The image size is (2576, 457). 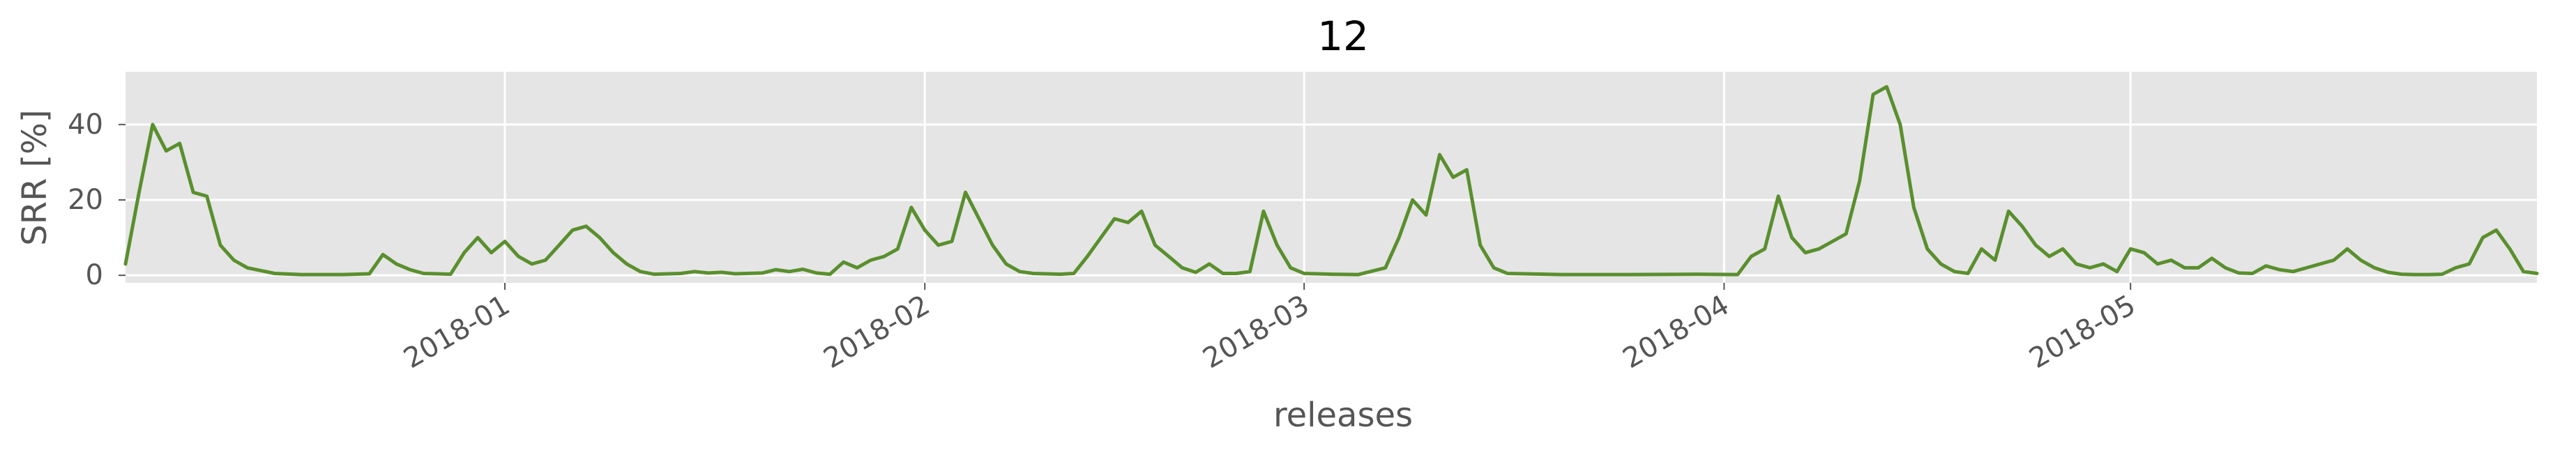 I want to click on x-tick-label-2018-05: 2018-05, so click(x=2082, y=332).